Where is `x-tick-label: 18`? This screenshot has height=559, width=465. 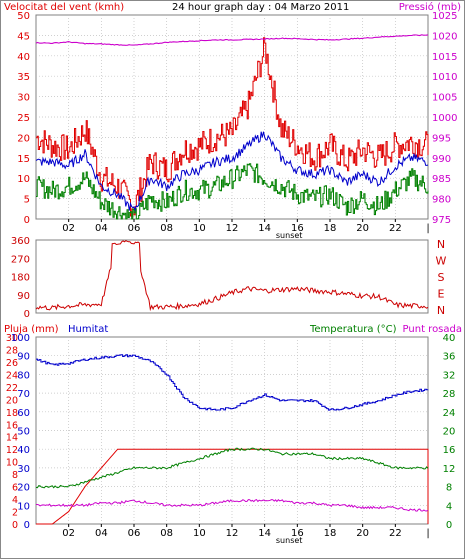 x-tick-label: 18 is located at coordinates (330, 228).